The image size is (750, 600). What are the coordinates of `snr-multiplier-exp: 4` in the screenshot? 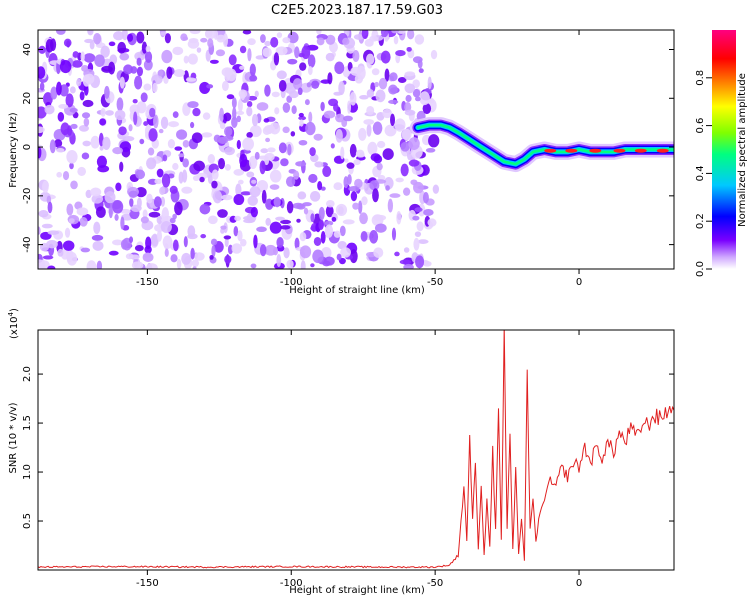 It's located at (11, 313).